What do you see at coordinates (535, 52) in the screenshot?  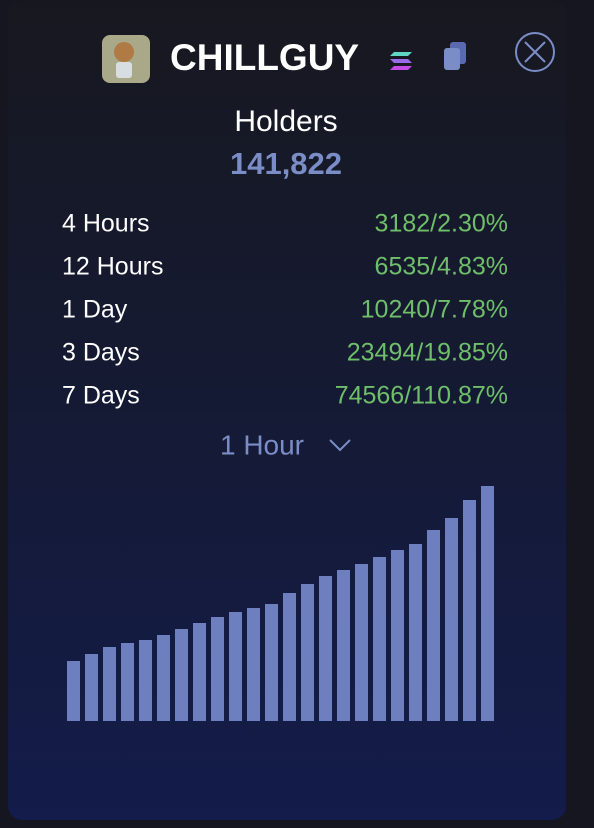 I see `close-button` at bounding box center [535, 52].